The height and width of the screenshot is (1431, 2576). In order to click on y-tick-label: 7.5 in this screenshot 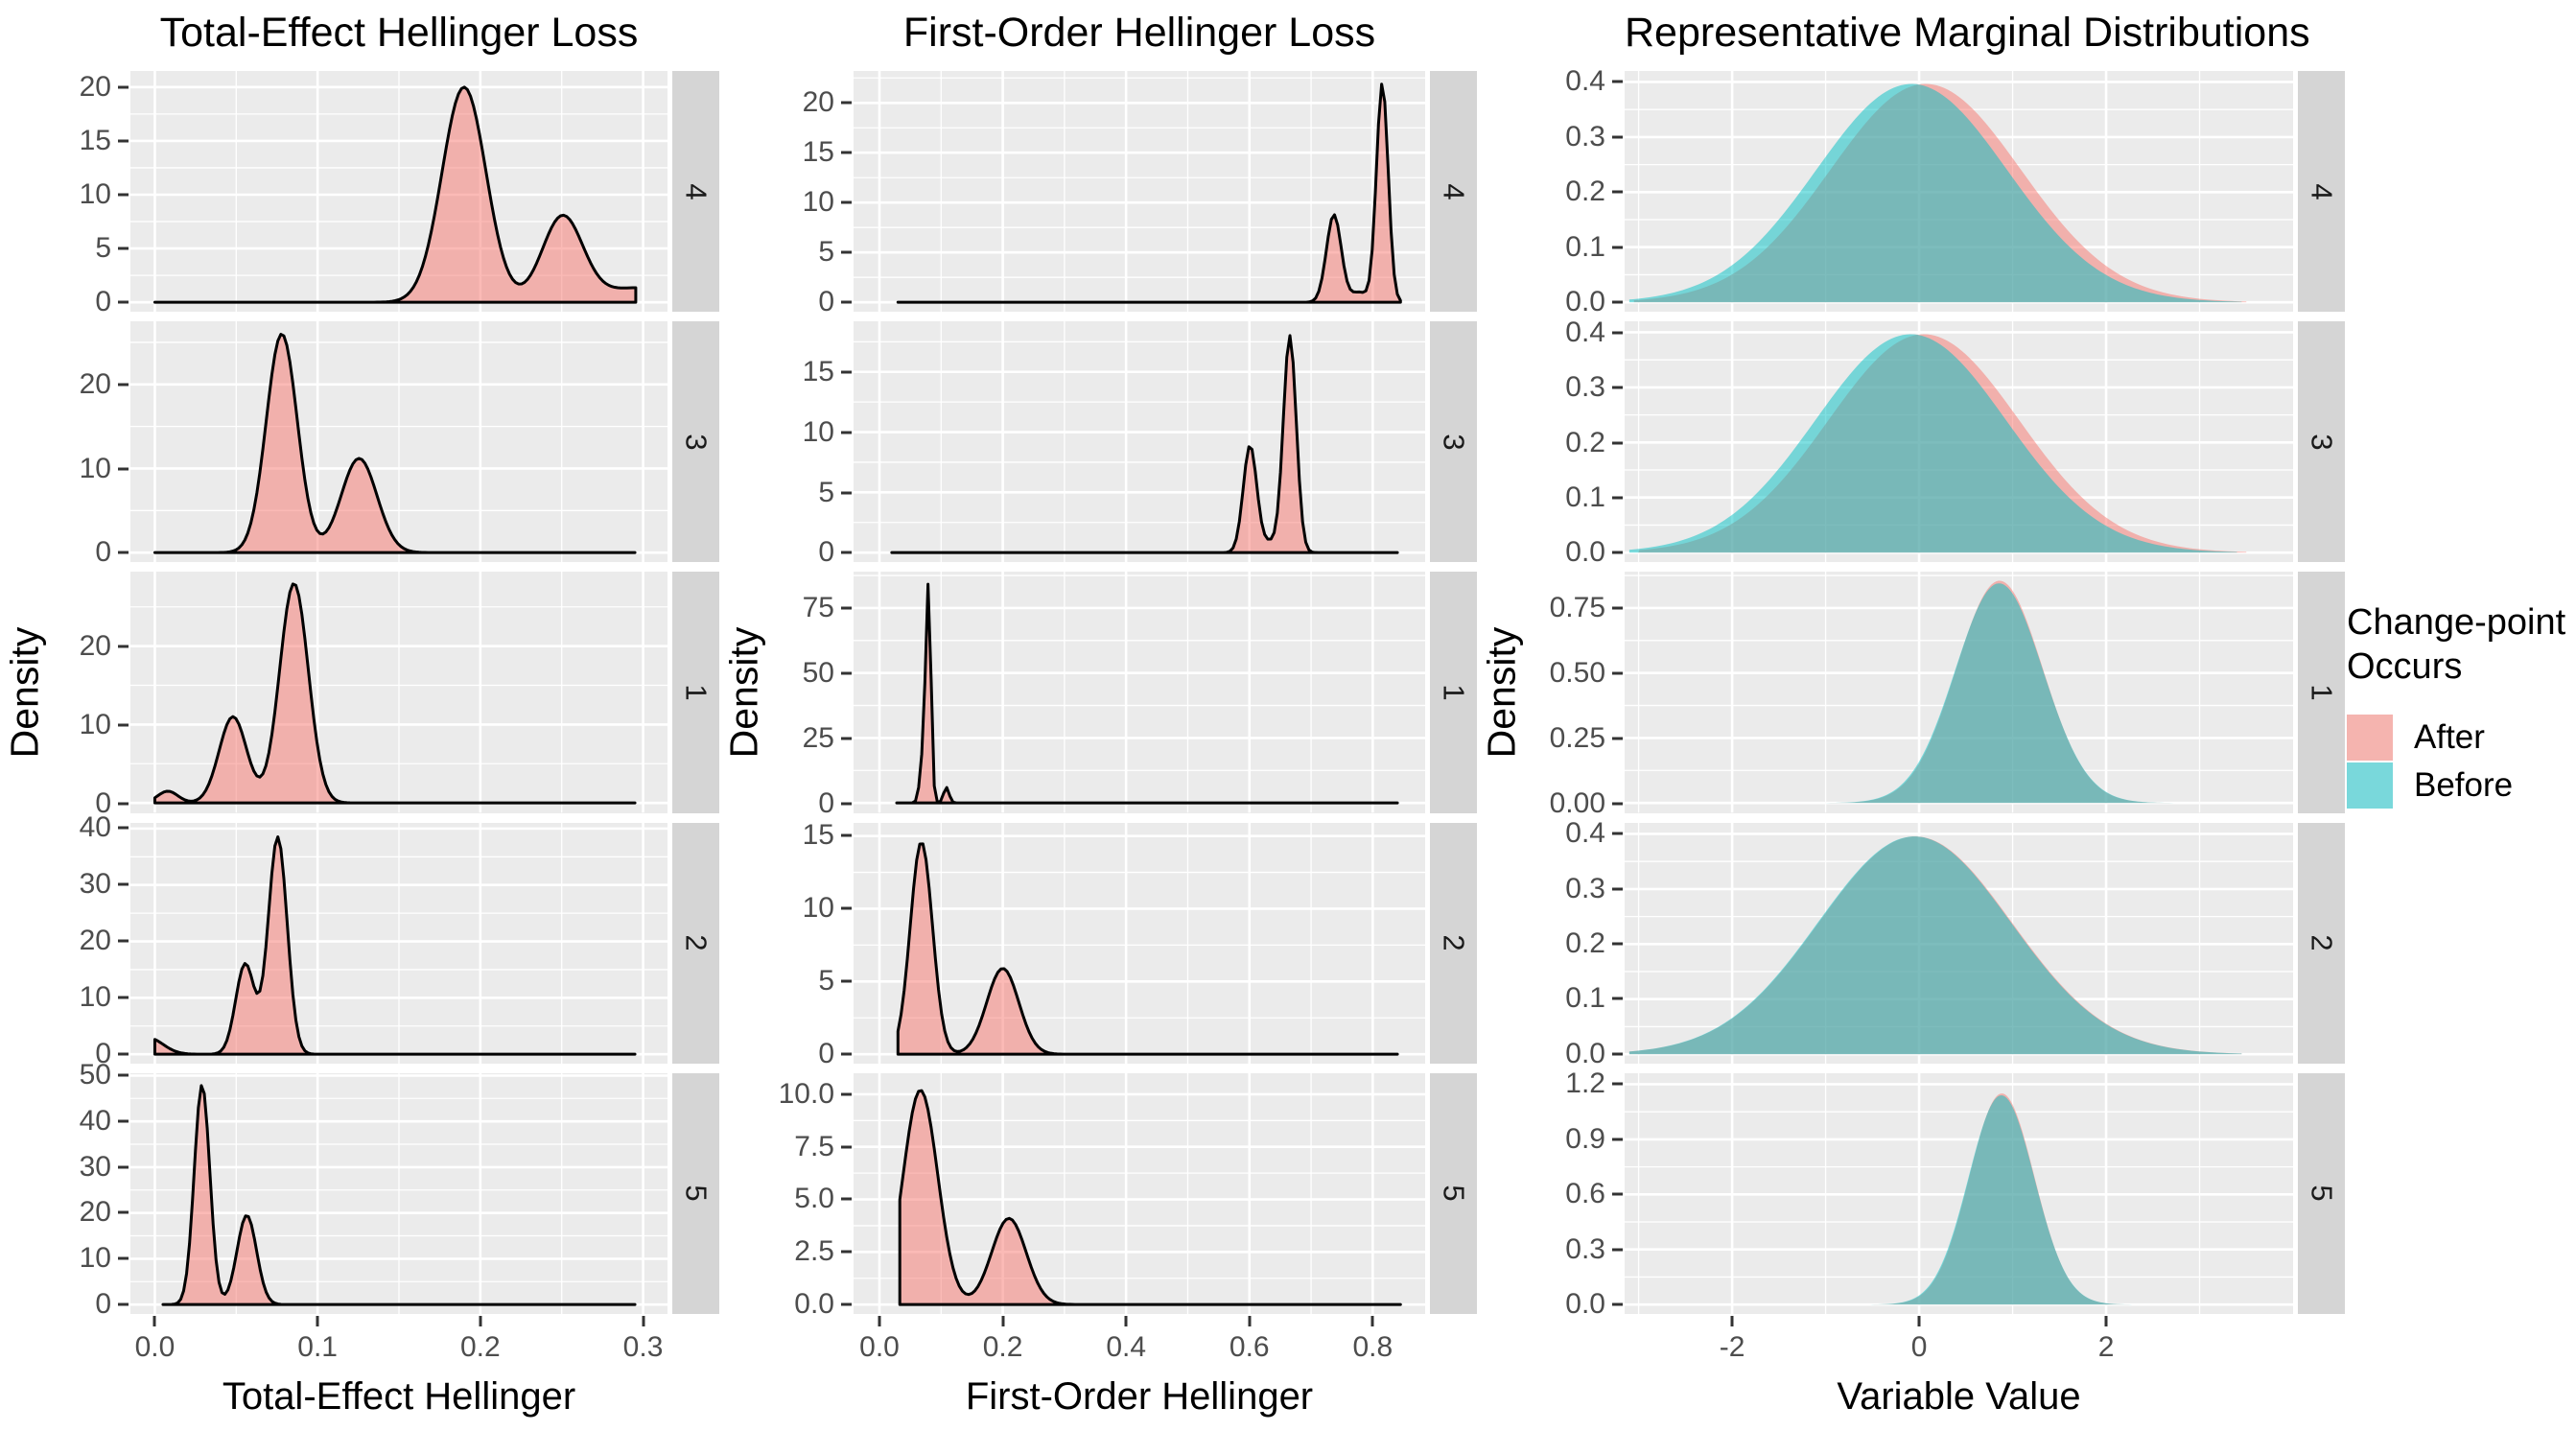, I will do `click(814, 1146)`.